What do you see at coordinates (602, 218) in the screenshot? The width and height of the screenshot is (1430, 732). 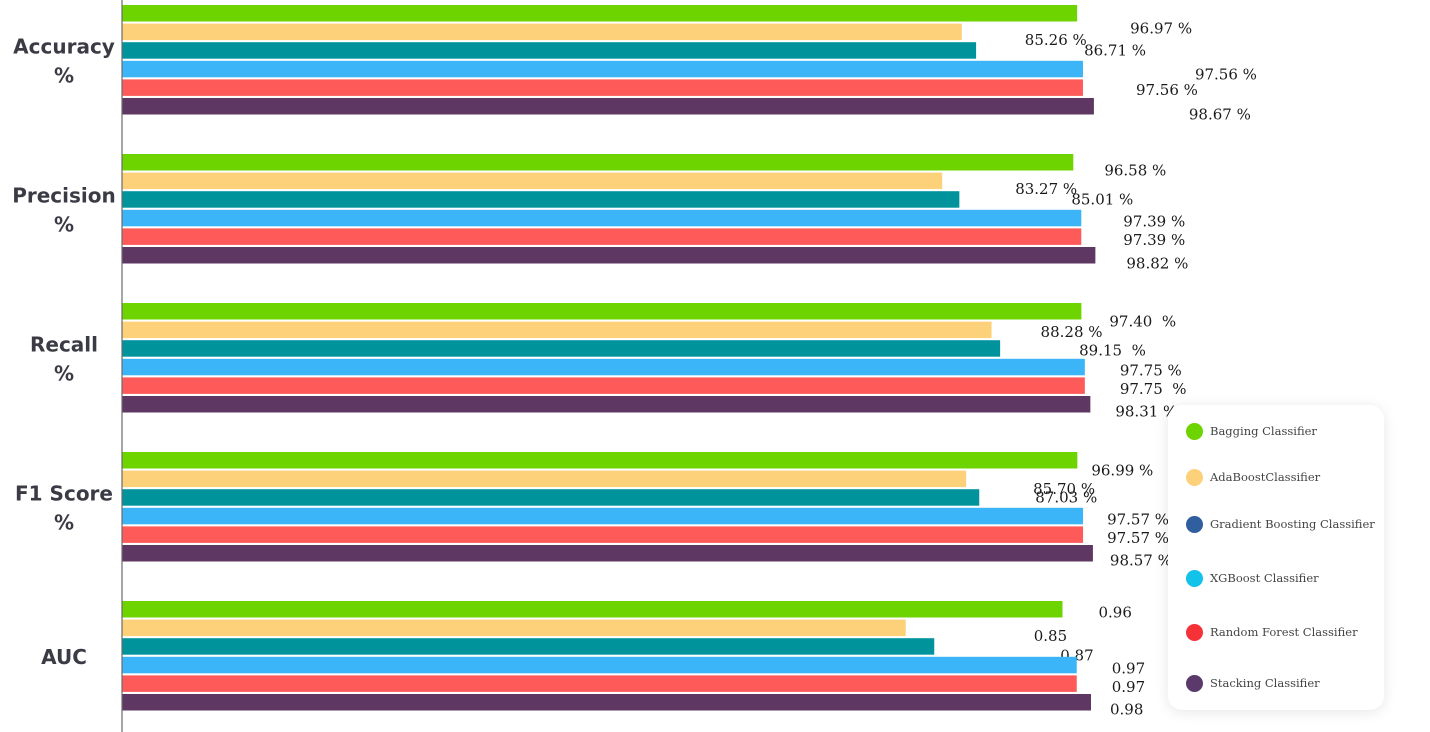 I see `bar-xgboost-classifier-precision` at bounding box center [602, 218].